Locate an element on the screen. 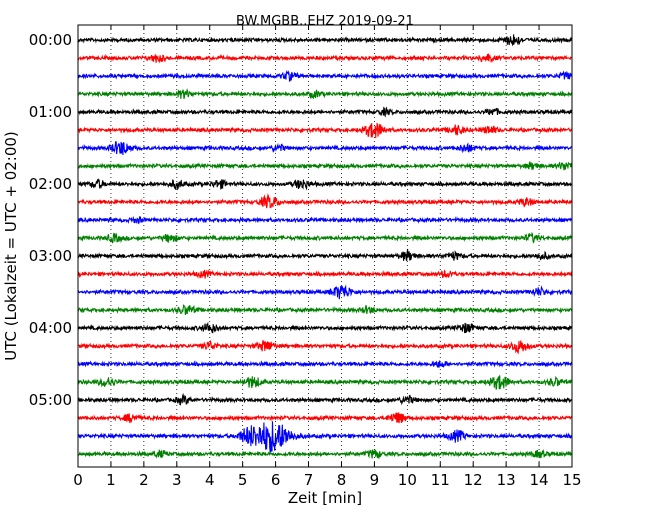  y-tick-label: 00:00 is located at coordinates (50, 40).